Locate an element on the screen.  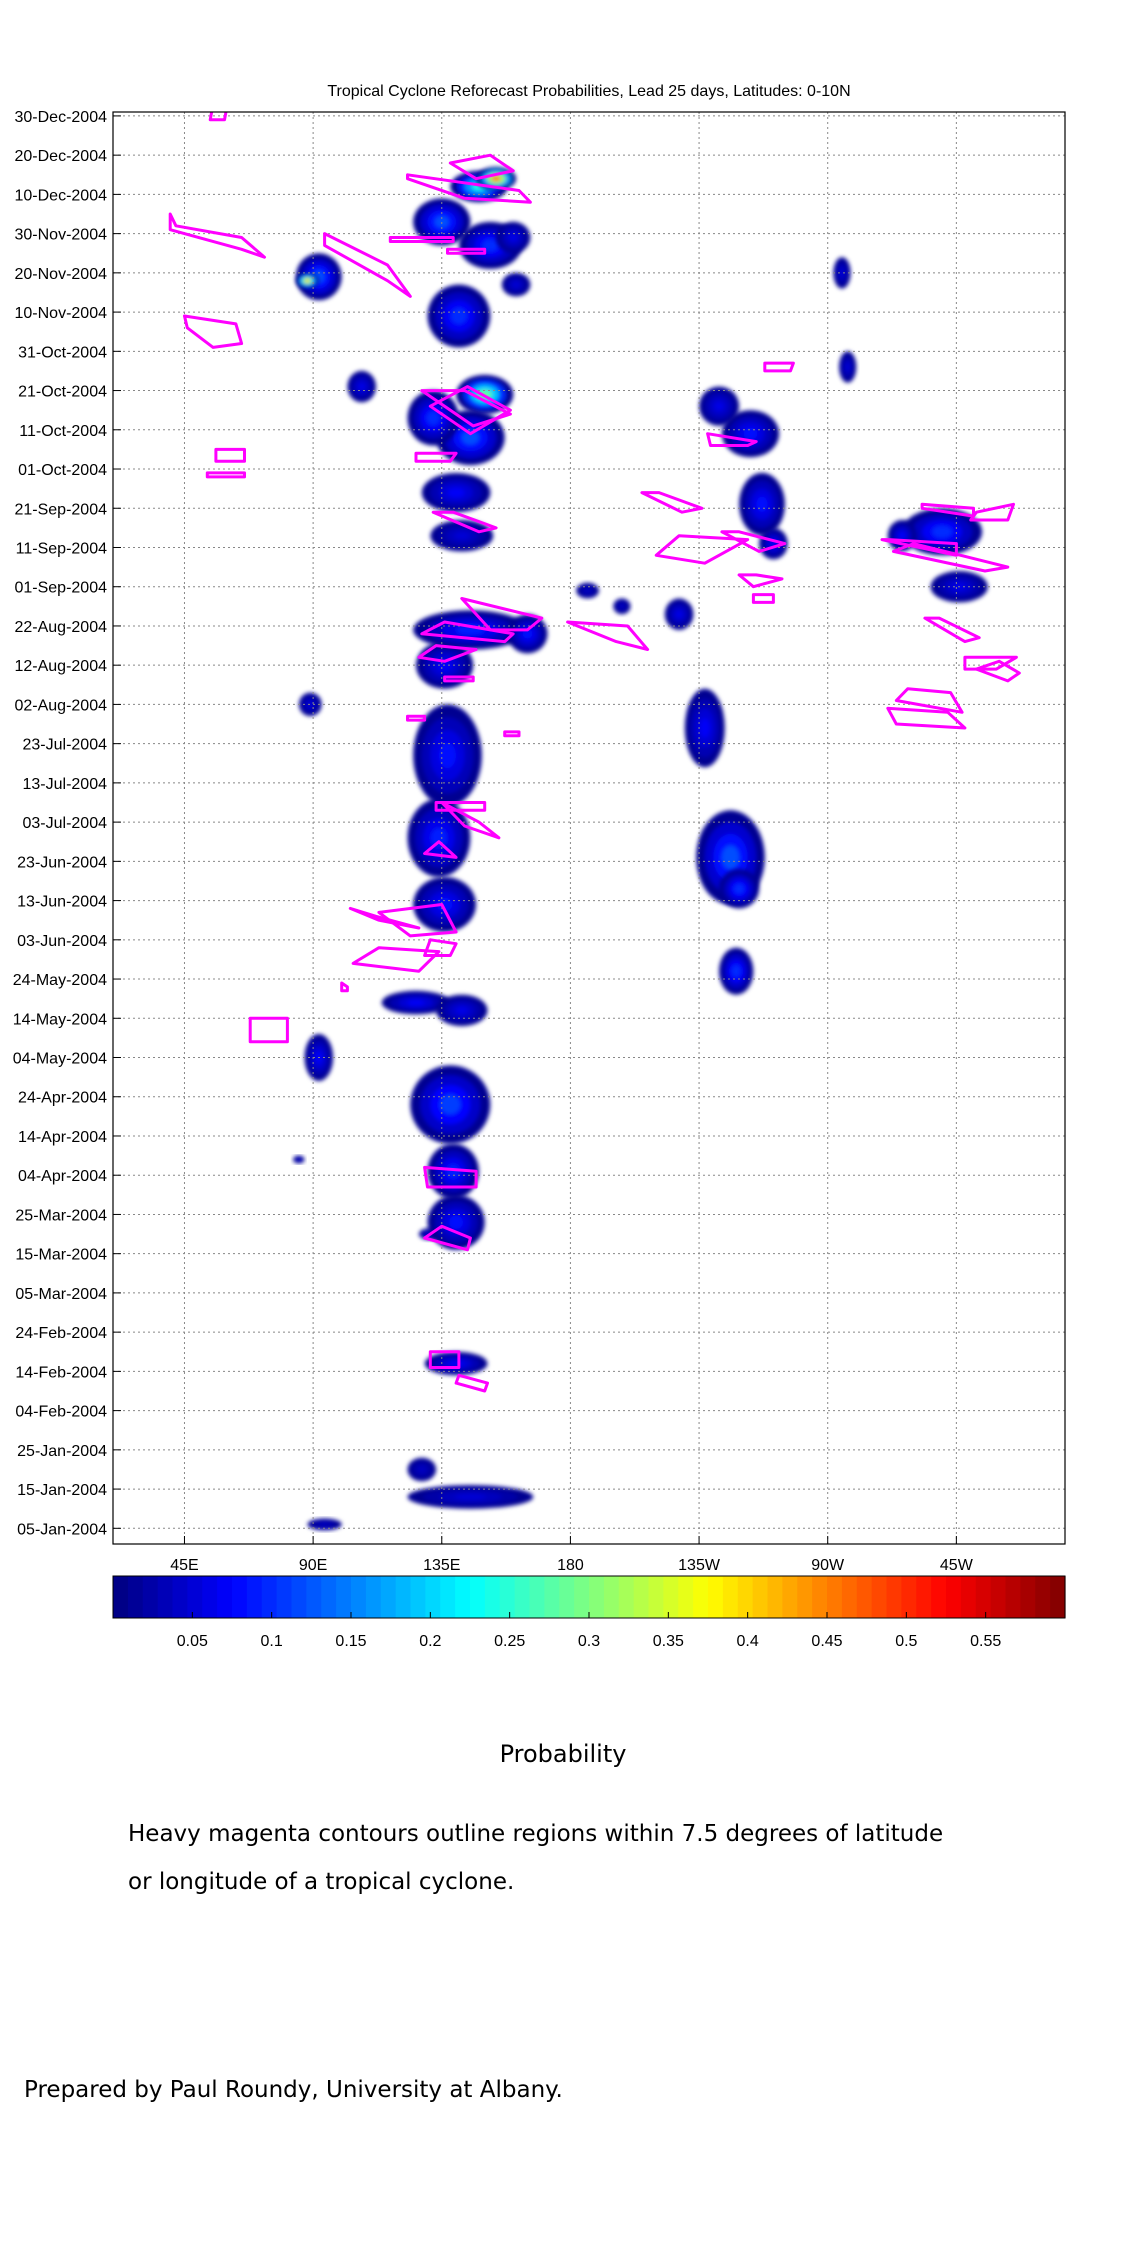
y-tick-label: 31-Oct-2004 is located at coordinates (62, 352).